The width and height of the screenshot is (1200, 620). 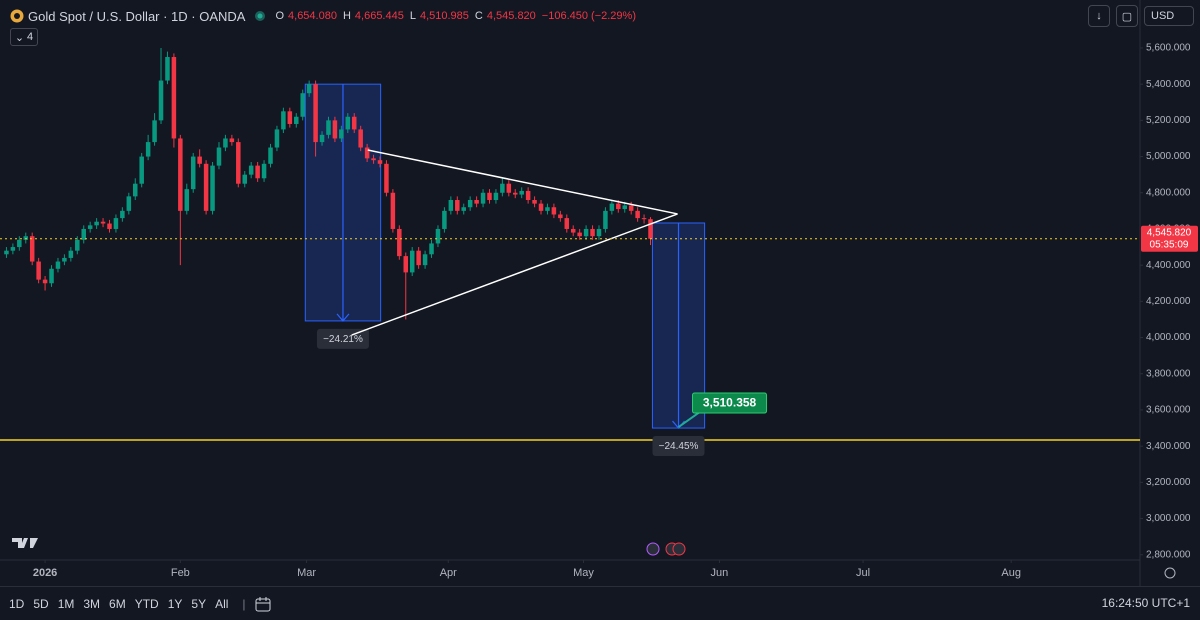 What do you see at coordinates (720, 573) in the screenshot?
I see `x-tick-label: Jun` at bounding box center [720, 573].